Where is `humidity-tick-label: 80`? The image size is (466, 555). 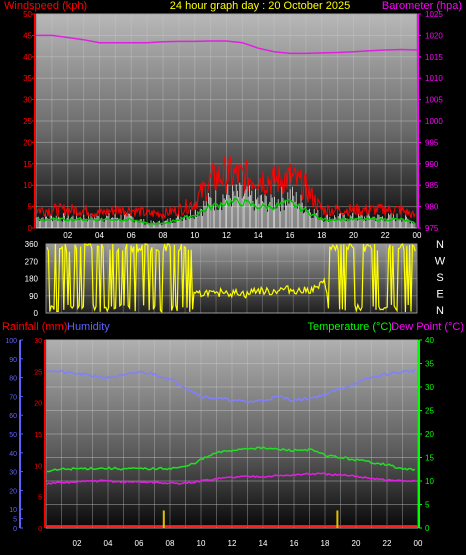
humidity-tick-label: 80 is located at coordinates (13, 379).